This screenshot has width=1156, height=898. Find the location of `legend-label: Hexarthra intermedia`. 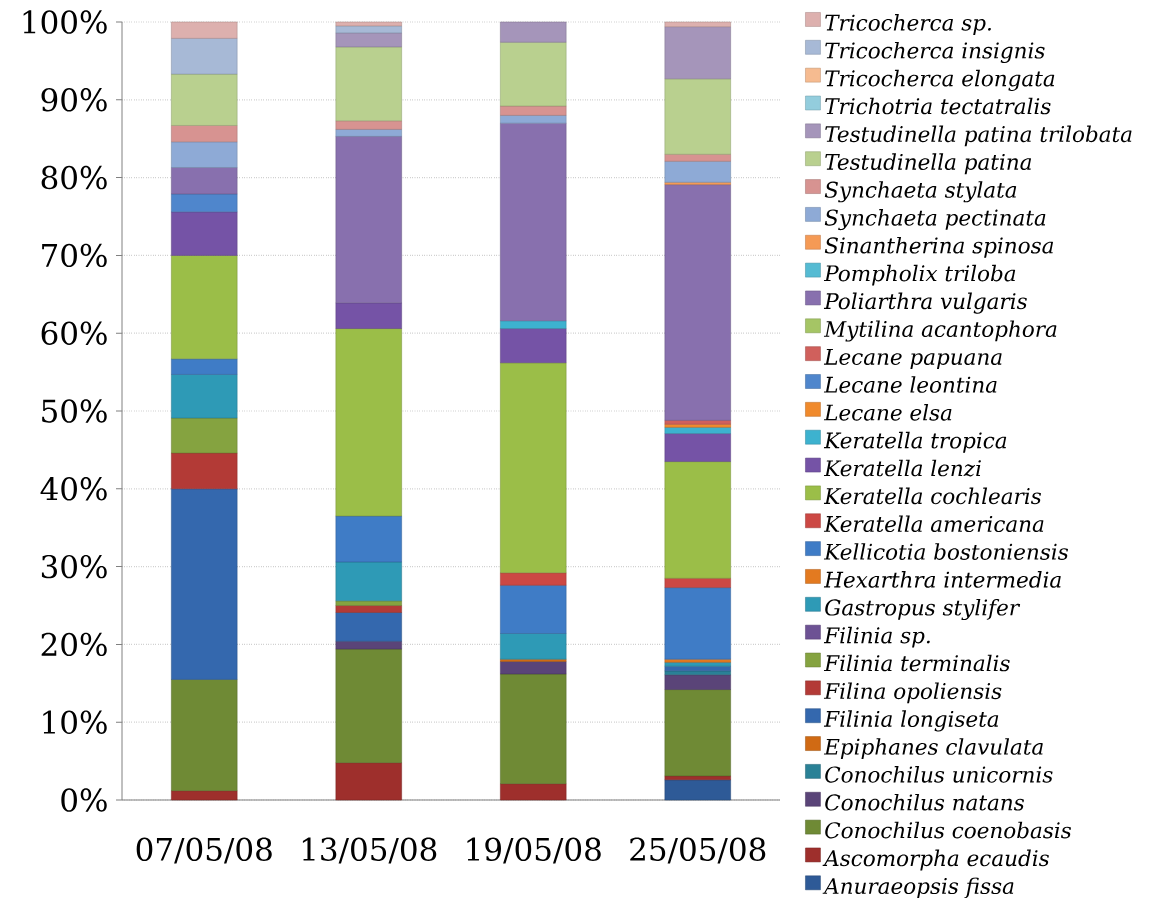

legend-label: Hexarthra intermedia is located at coordinates (942, 579).